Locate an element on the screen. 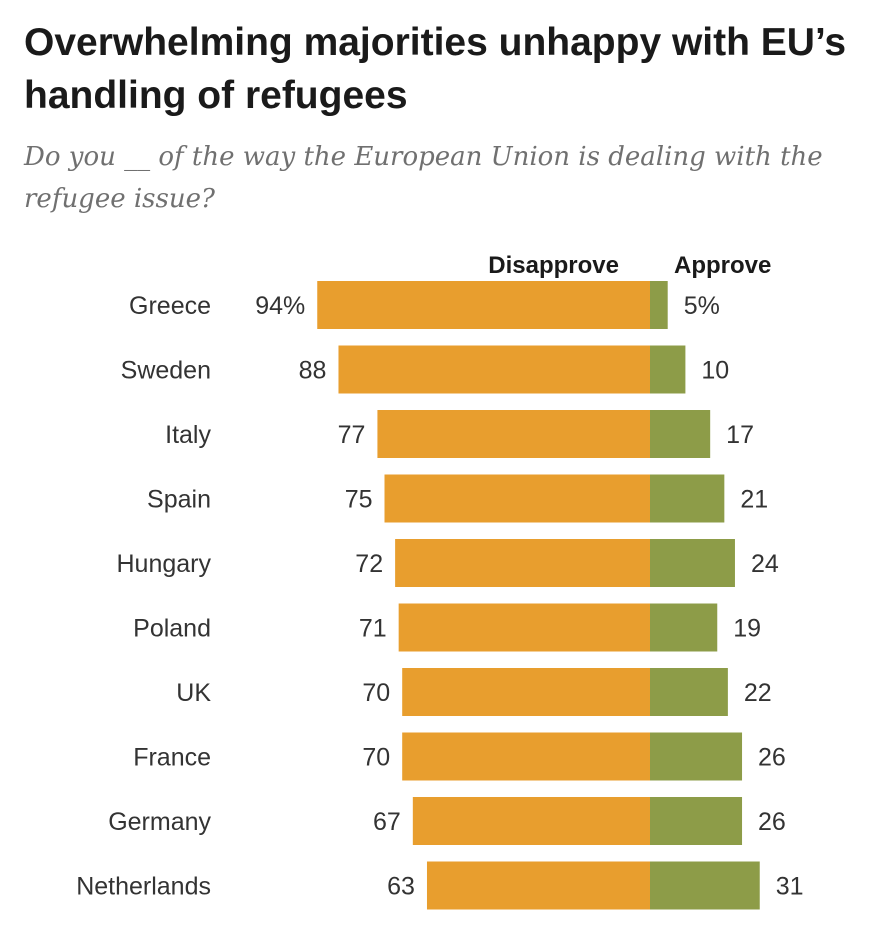 The image size is (883, 925). disapprove-value-label: 75 is located at coordinates (359, 500).